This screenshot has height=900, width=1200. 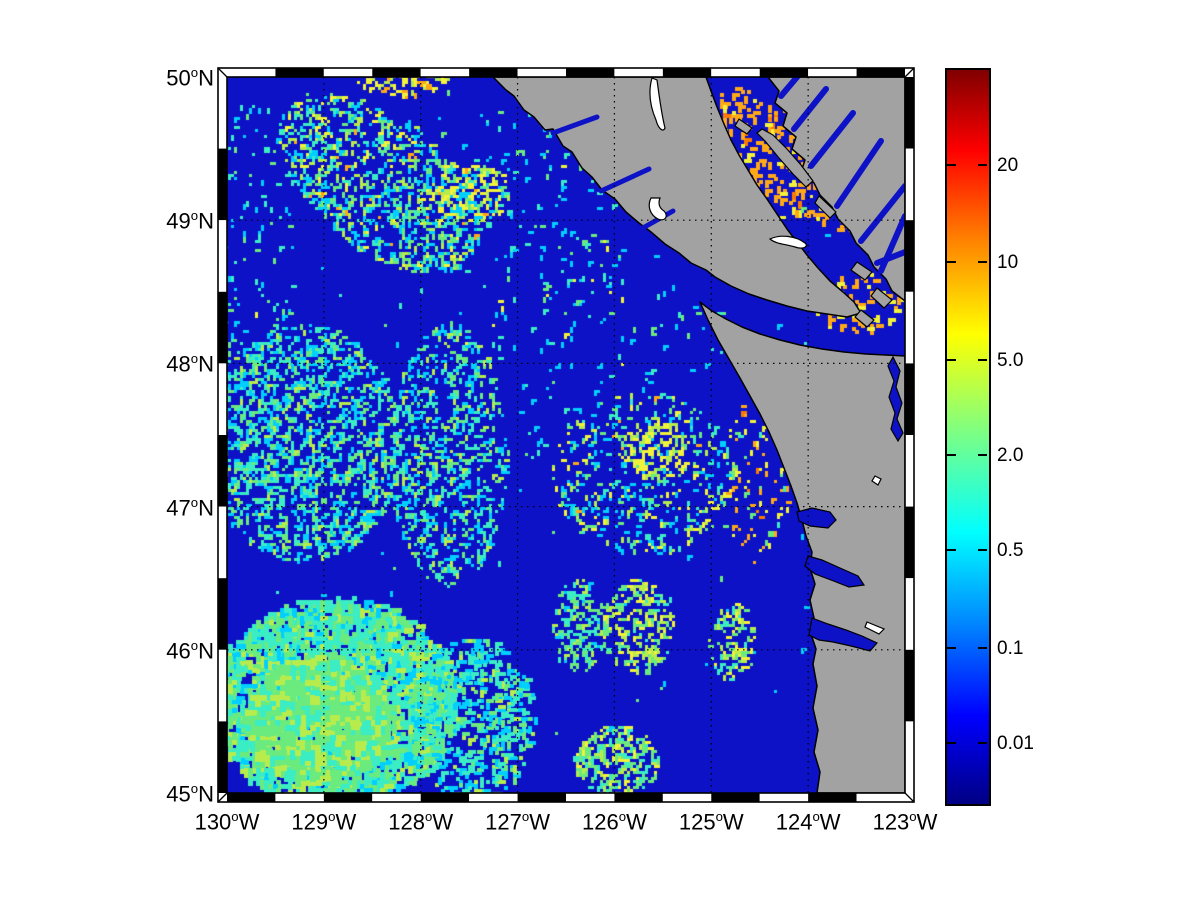 What do you see at coordinates (1010, 361) in the screenshot?
I see `colorbar-label-5.0: 5.0` at bounding box center [1010, 361].